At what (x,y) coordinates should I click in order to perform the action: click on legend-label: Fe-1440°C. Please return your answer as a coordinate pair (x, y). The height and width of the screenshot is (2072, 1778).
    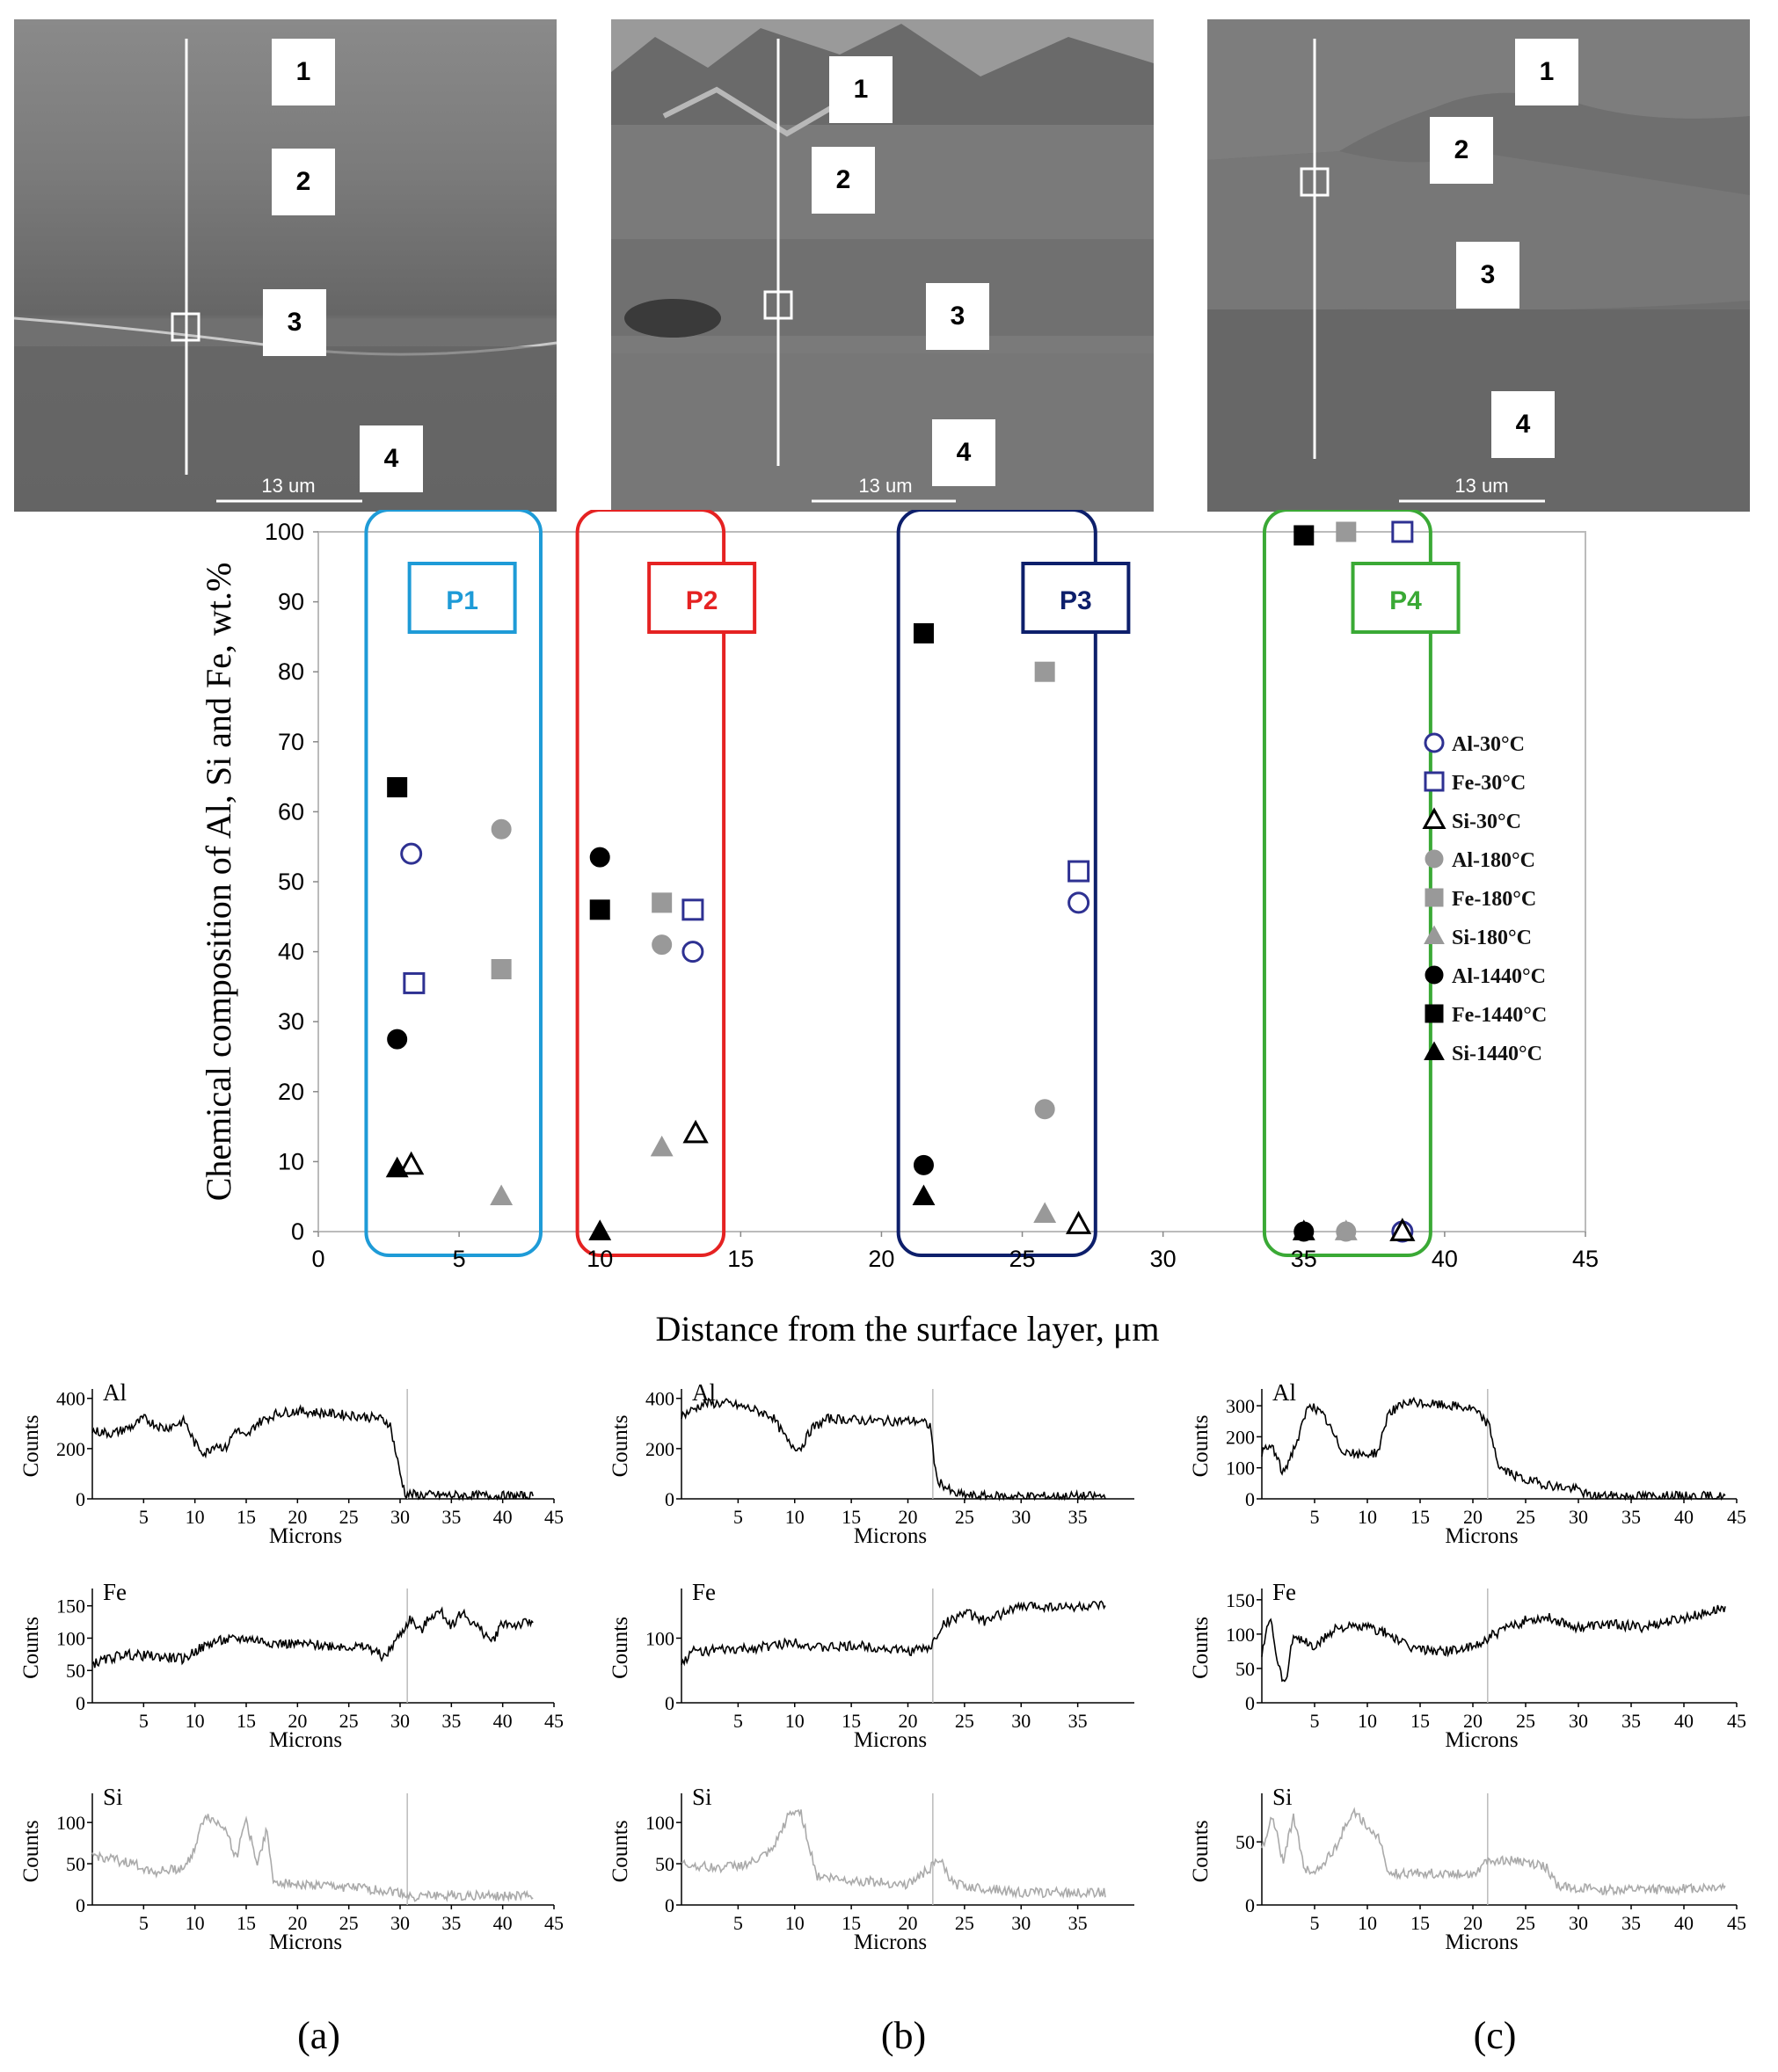
    Looking at the image, I should click on (1499, 1015).